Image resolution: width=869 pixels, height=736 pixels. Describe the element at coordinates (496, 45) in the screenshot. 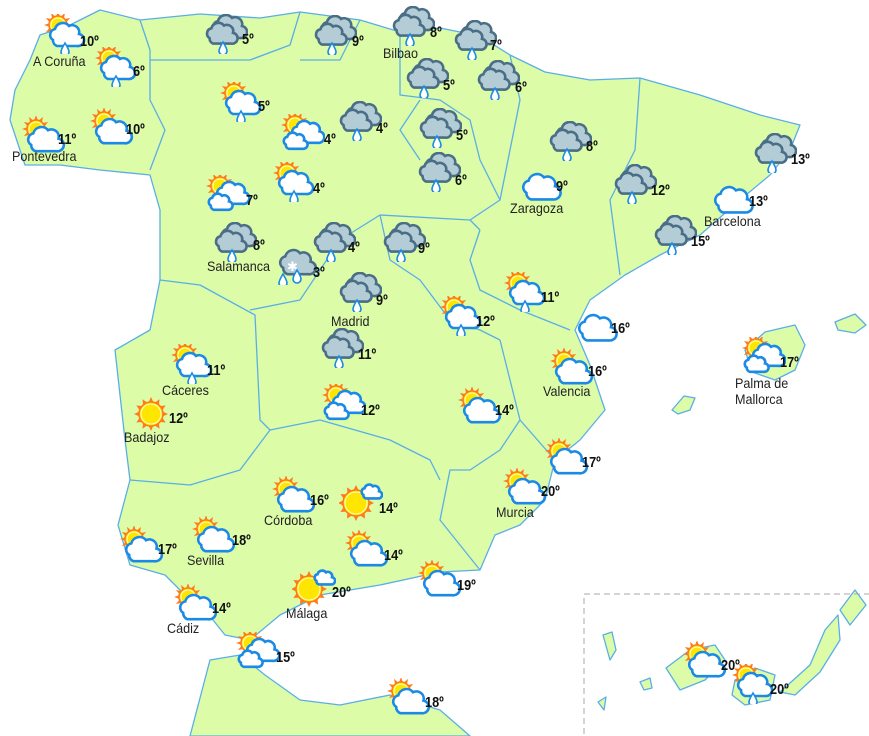

I see `temperature: 7º` at that location.